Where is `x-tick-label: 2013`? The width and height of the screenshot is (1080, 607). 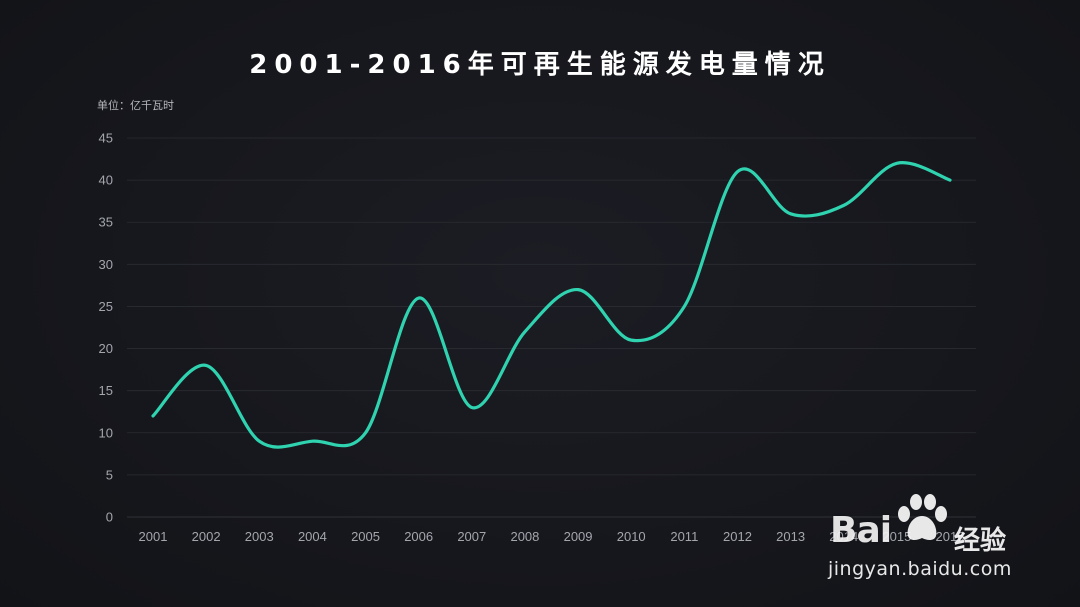 x-tick-label: 2013 is located at coordinates (790, 536).